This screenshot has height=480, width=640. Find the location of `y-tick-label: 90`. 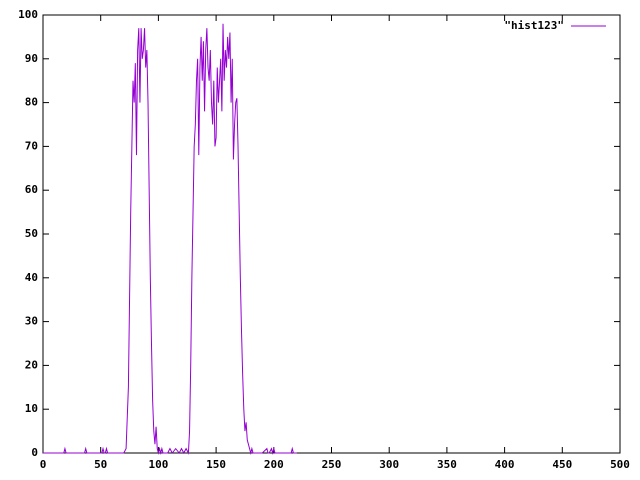

y-tick-label: 90 is located at coordinates (31, 58).